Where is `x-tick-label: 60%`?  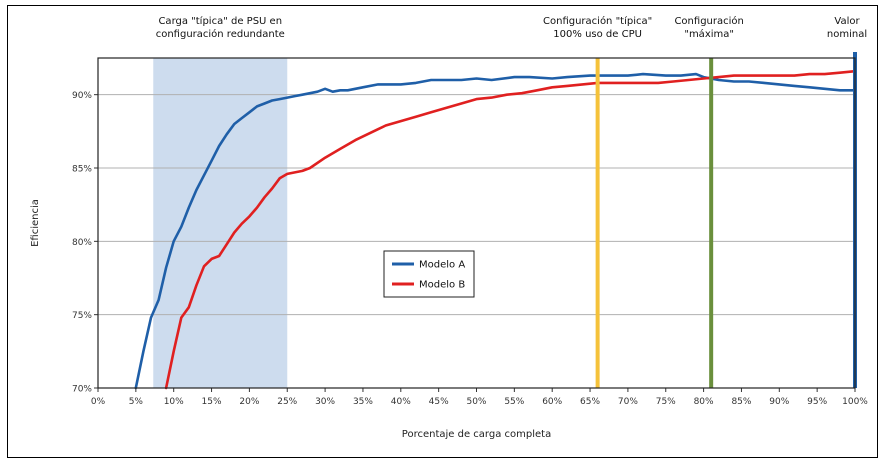 x-tick-label: 60% is located at coordinates (552, 402).